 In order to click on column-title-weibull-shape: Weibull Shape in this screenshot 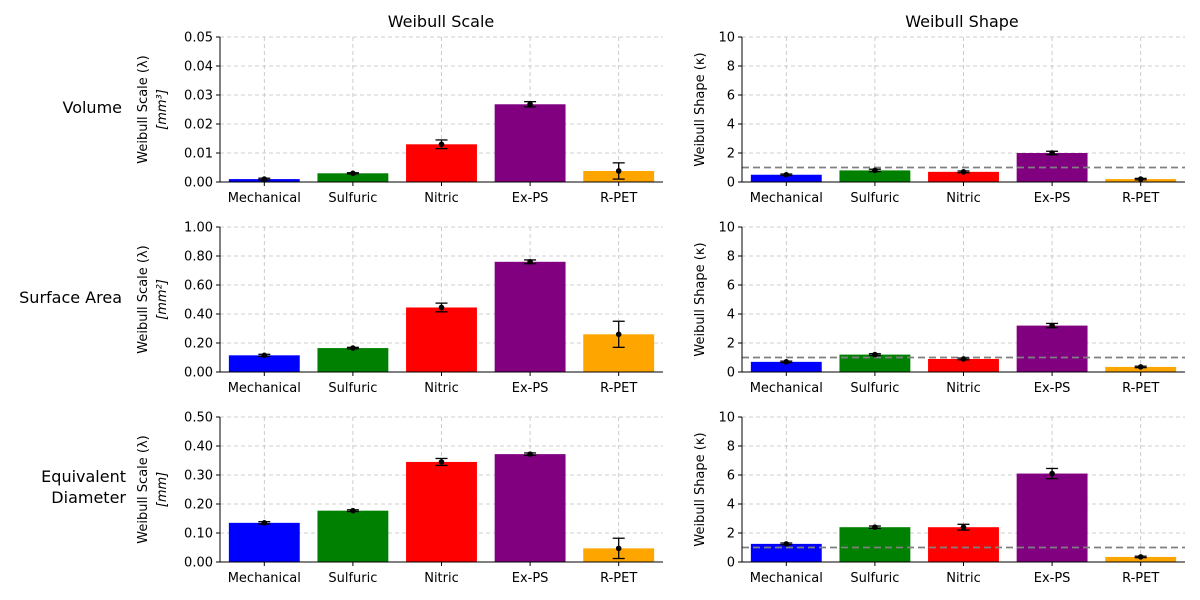, I will do `click(962, 21)`.